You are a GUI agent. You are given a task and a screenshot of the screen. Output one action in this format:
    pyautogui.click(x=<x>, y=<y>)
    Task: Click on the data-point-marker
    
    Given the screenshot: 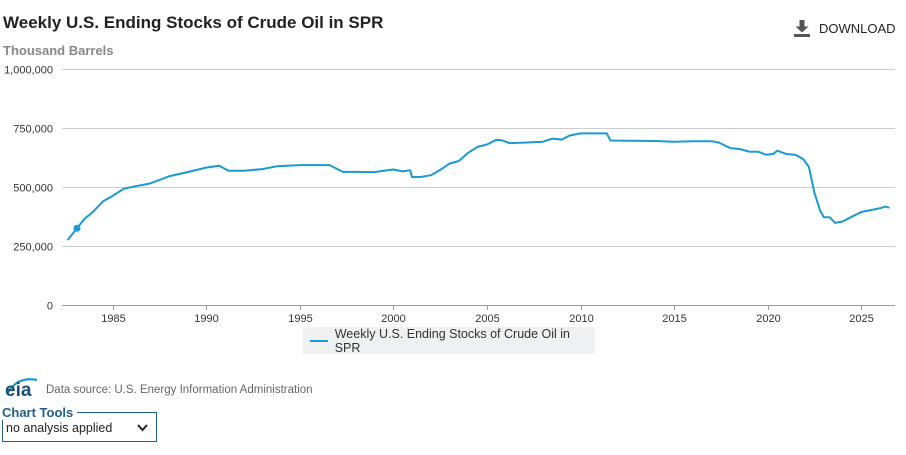 What is the action you would take?
    pyautogui.click(x=77, y=228)
    